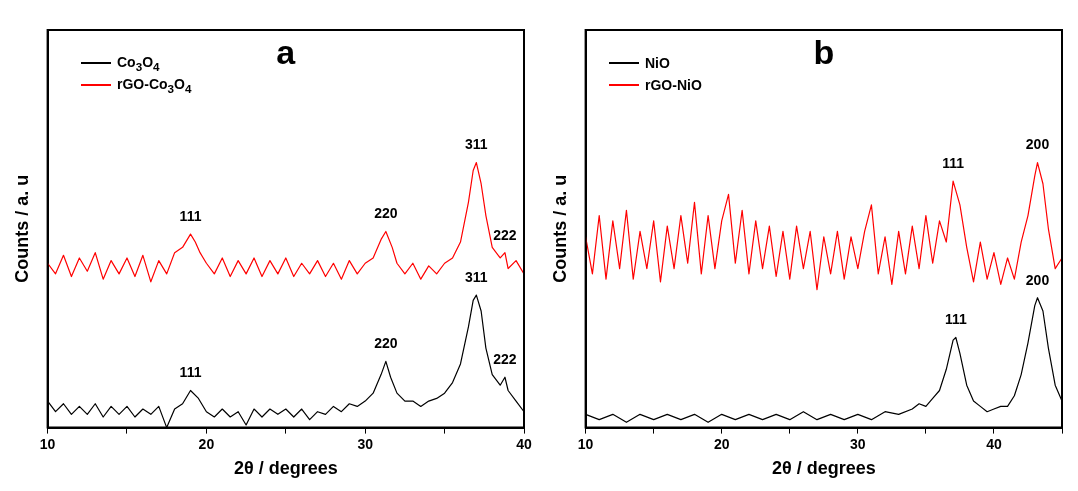 The height and width of the screenshot is (491, 1078). I want to click on legend-label: rGO-NiO, so click(673, 85).